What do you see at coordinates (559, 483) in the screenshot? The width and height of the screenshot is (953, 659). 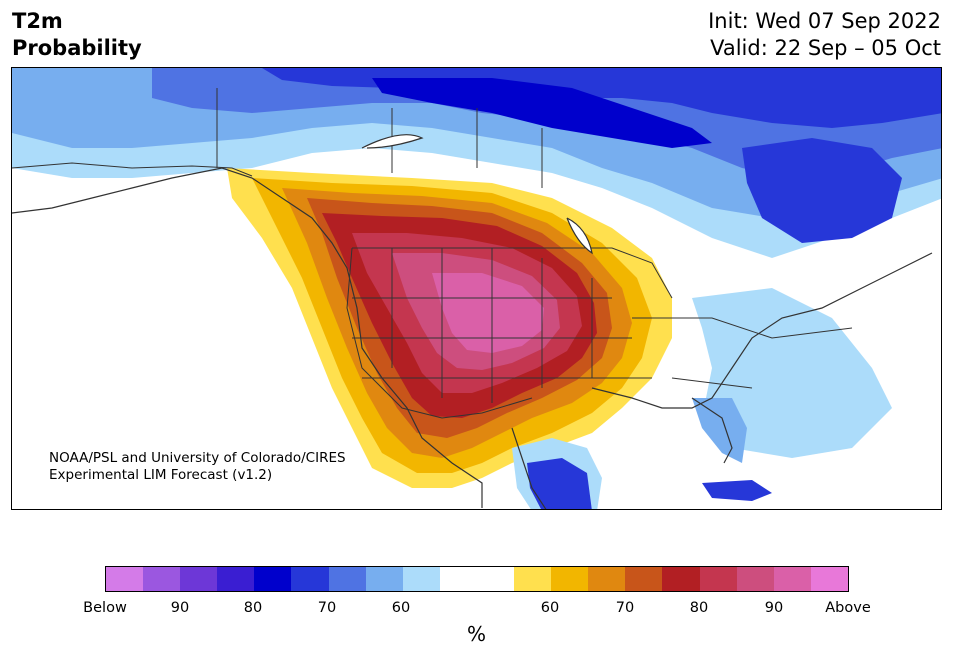 I see `cold-region-mexico-core` at bounding box center [559, 483].